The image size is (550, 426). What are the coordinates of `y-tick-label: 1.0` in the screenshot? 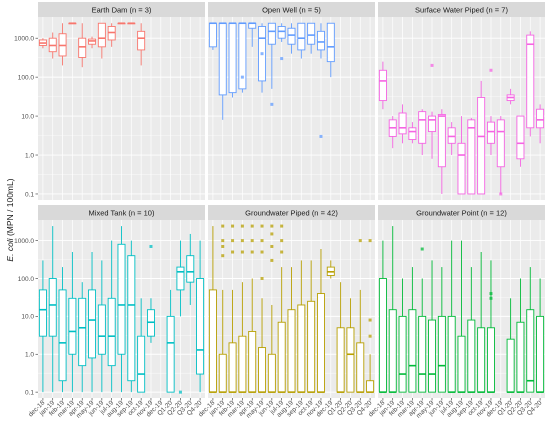 It's located at (29, 355).